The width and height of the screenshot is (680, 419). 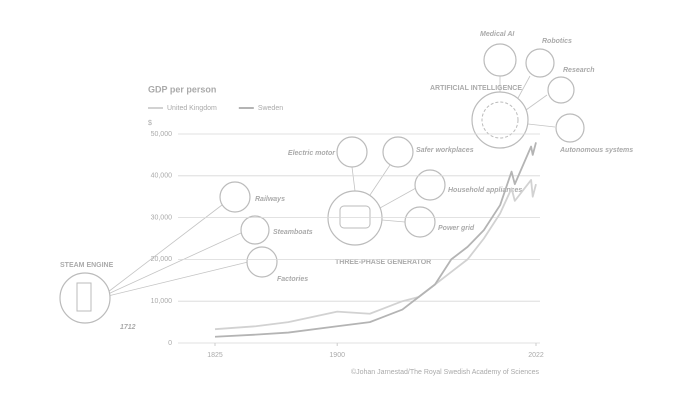 I want to click on y-tick-label: 40,000, so click(x=162, y=176).